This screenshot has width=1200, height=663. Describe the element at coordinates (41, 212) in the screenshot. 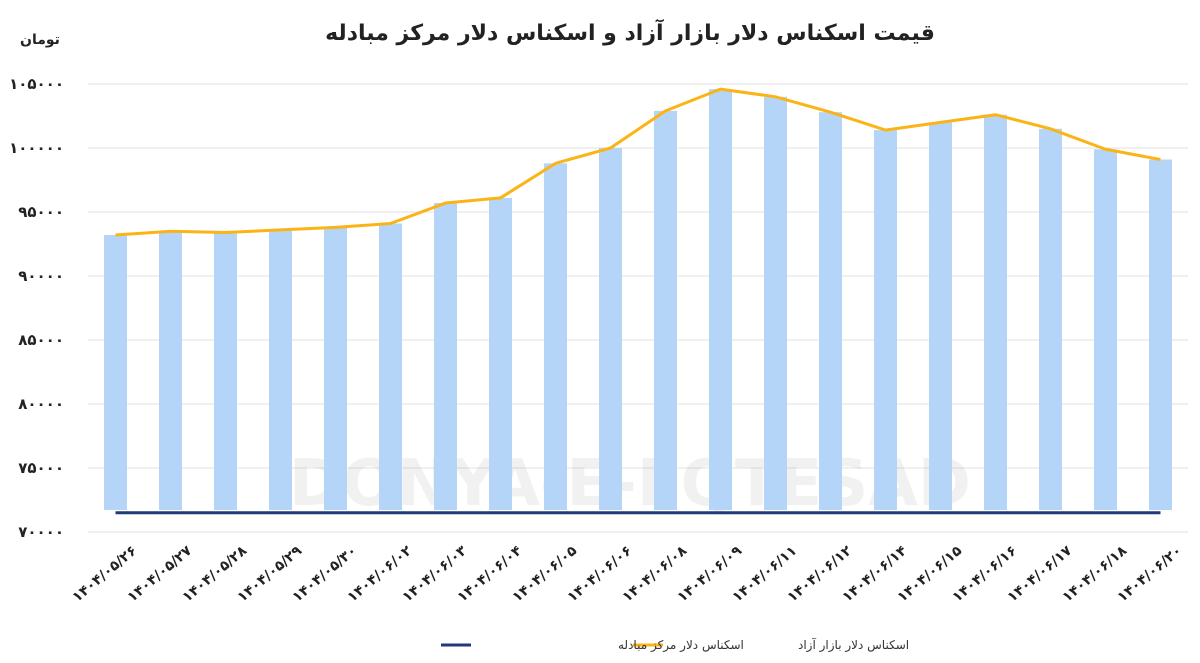

I see `y-tick-label: ۹۵۰۰۰` at that location.